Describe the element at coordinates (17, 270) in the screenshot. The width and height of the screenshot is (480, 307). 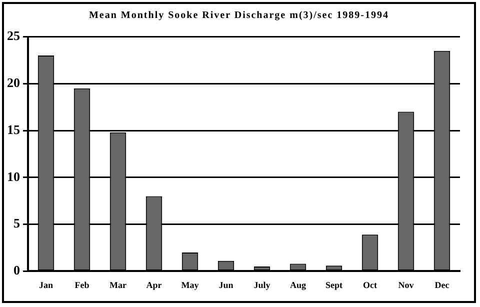
I see `y-tick-label: 0` at that location.